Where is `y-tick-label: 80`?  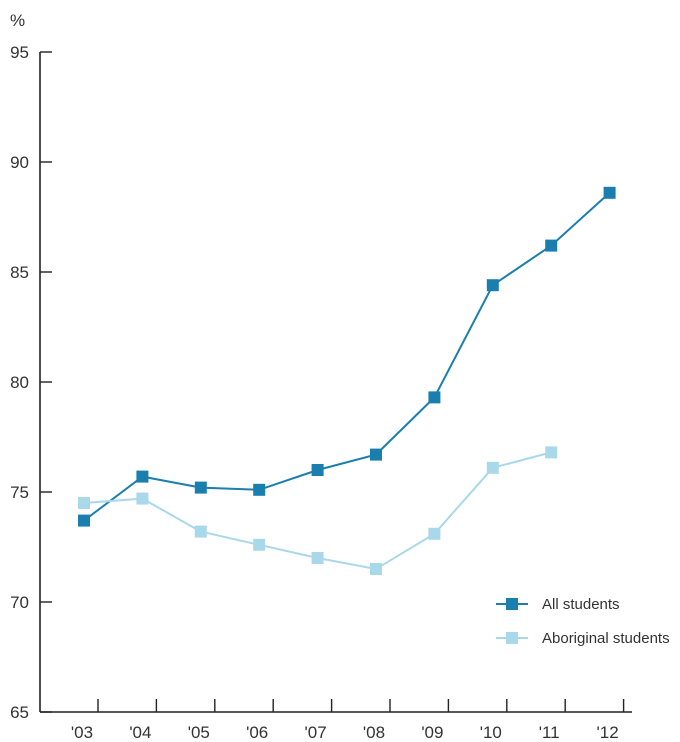
y-tick-label: 80 is located at coordinates (19, 382).